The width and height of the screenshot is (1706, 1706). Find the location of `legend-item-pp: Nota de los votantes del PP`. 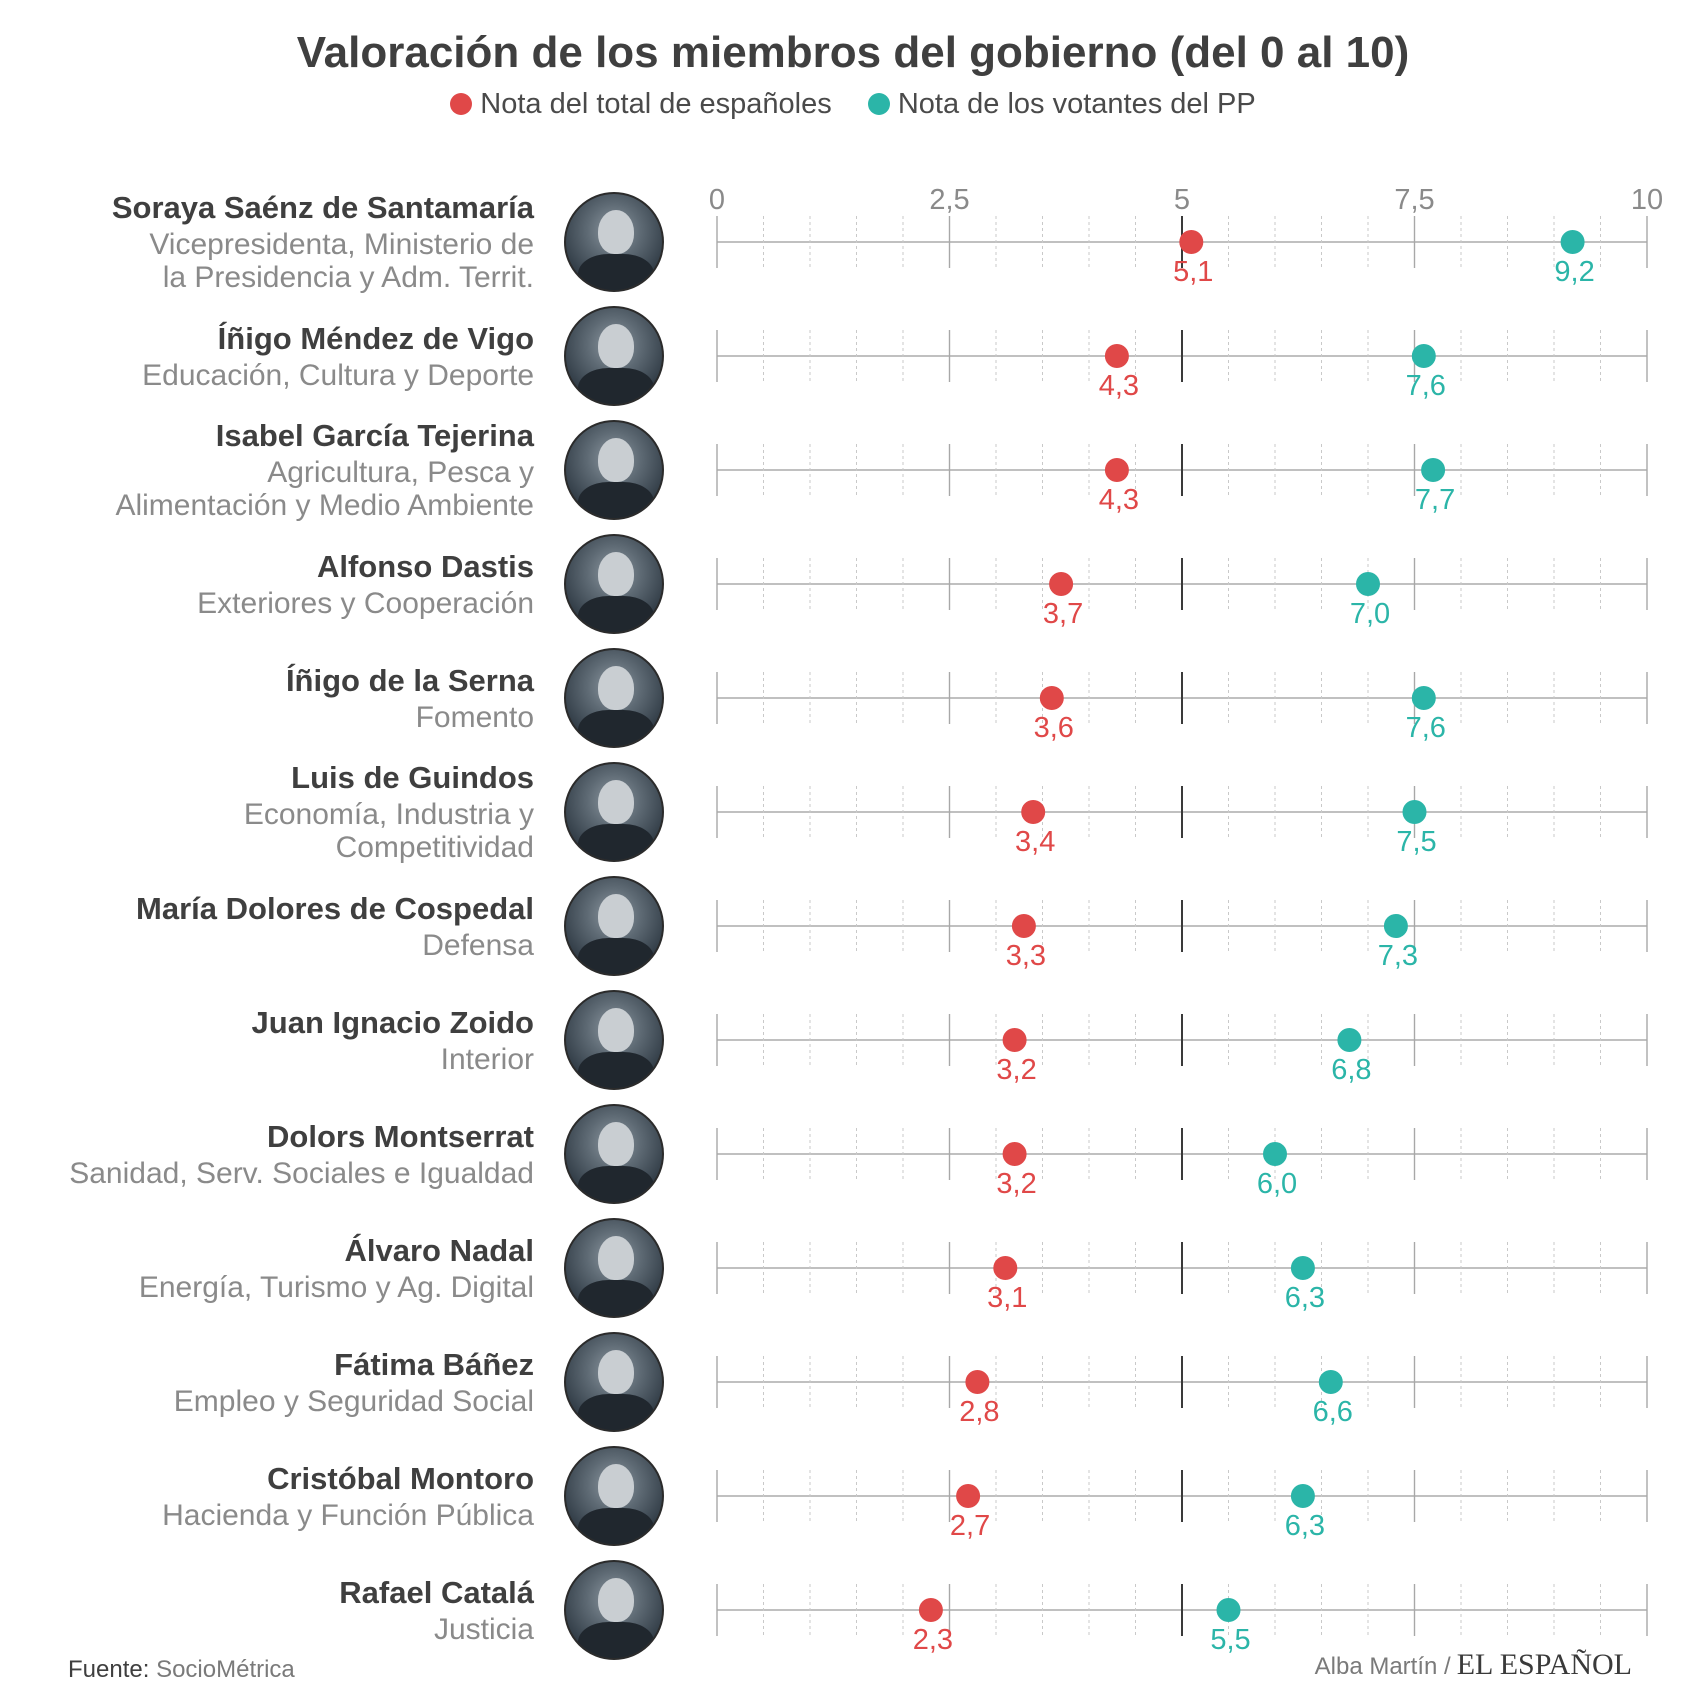

legend-item-pp: Nota de los votantes del PP is located at coordinates (1061, 104).